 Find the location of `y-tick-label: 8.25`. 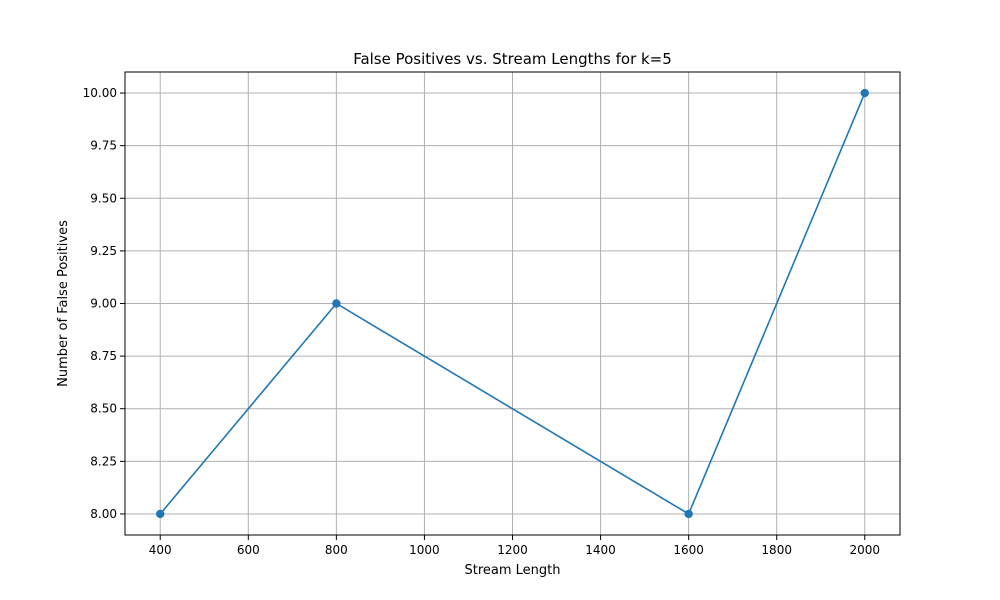

y-tick-label: 8.25 is located at coordinates (103, 461).